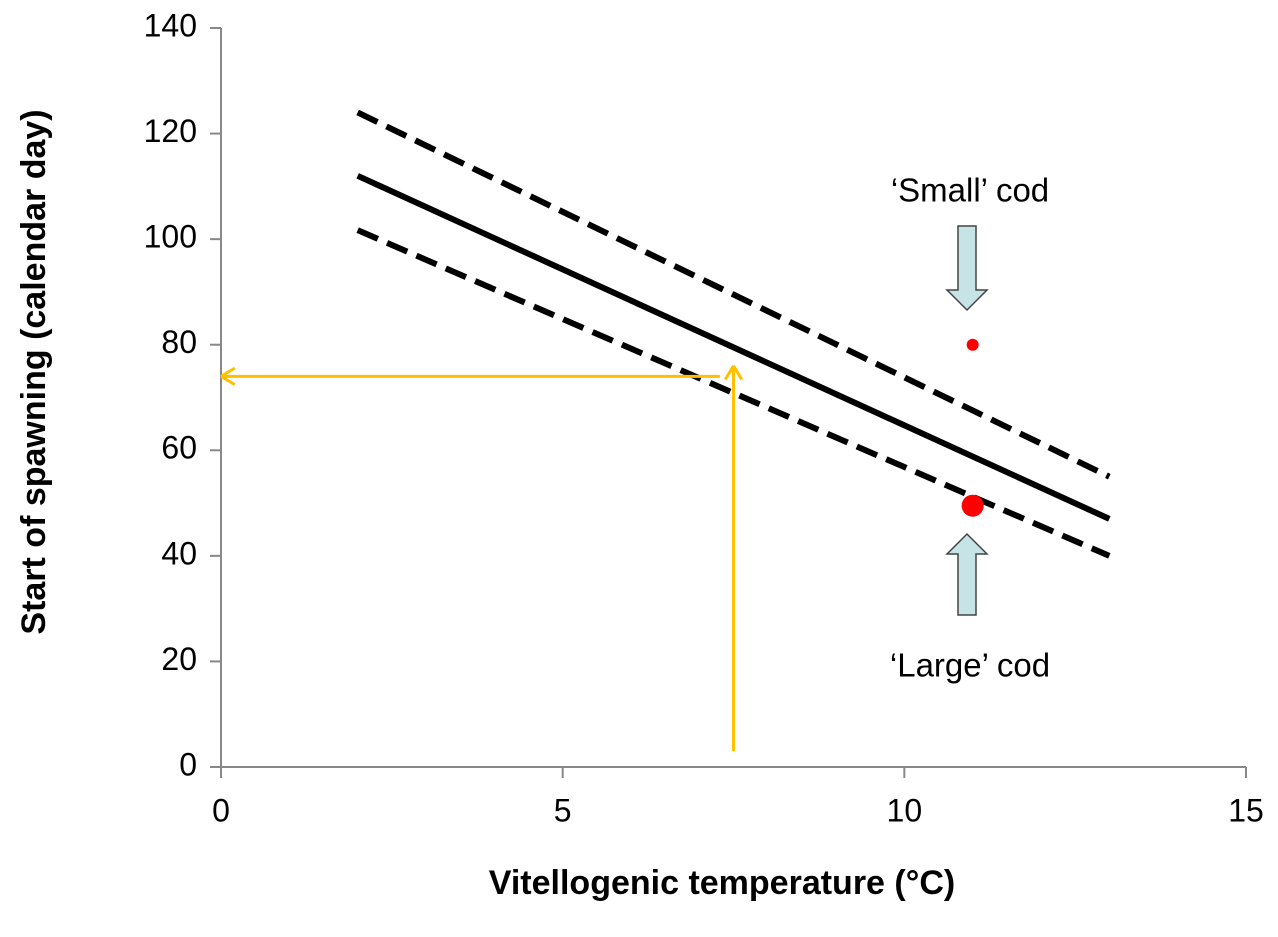 Image resolution: width=1278 pixels, height=937 pixels. What do you see at coordinates (188, 764) in the screenshot?
I see `y-tick-label: 0` at bounding box center [188, 764].